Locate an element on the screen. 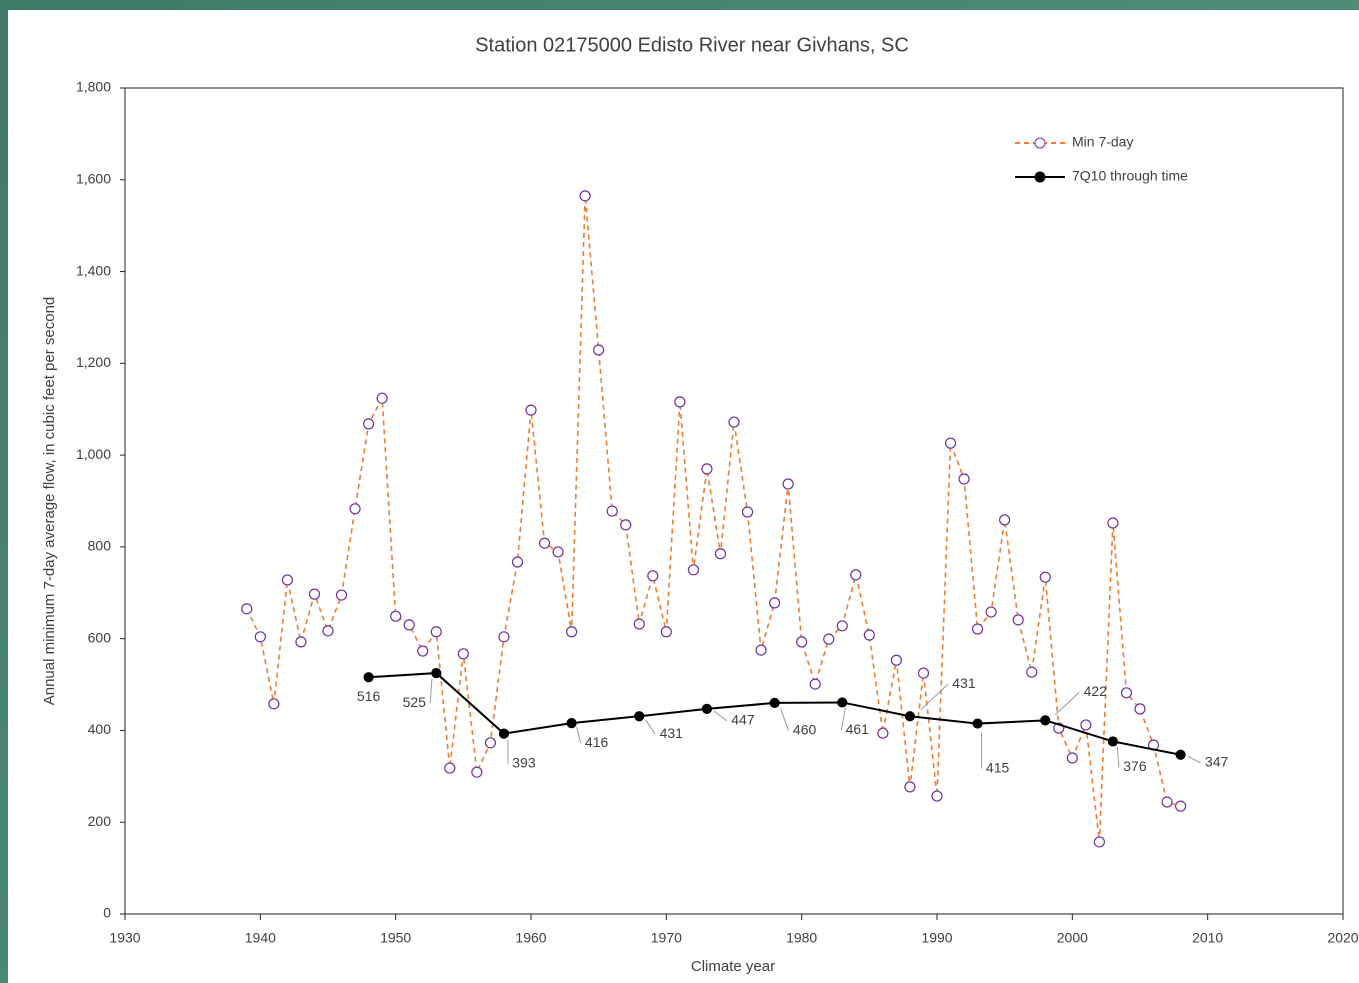 The height and width of the screenshot is (983, 1359). y-tick-label: 600 is located at coordinates (100, 637).